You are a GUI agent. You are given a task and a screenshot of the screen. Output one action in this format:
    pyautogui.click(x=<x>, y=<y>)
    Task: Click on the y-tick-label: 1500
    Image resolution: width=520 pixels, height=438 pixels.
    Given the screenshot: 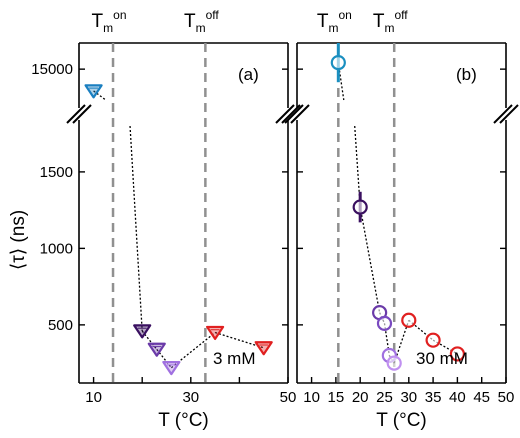 What is the action you would take?
    pyautogui.click(x=56, y=172)
    